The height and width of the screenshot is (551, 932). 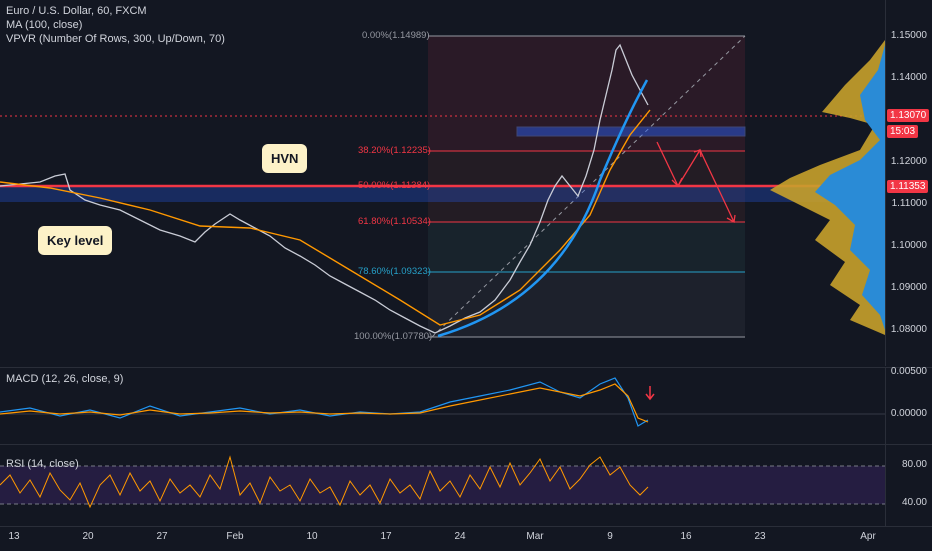 What do you see at coordinates (235, 536) in the screenshot?
I see `time-tick-4: Feb` at bounding box center [235, 536].